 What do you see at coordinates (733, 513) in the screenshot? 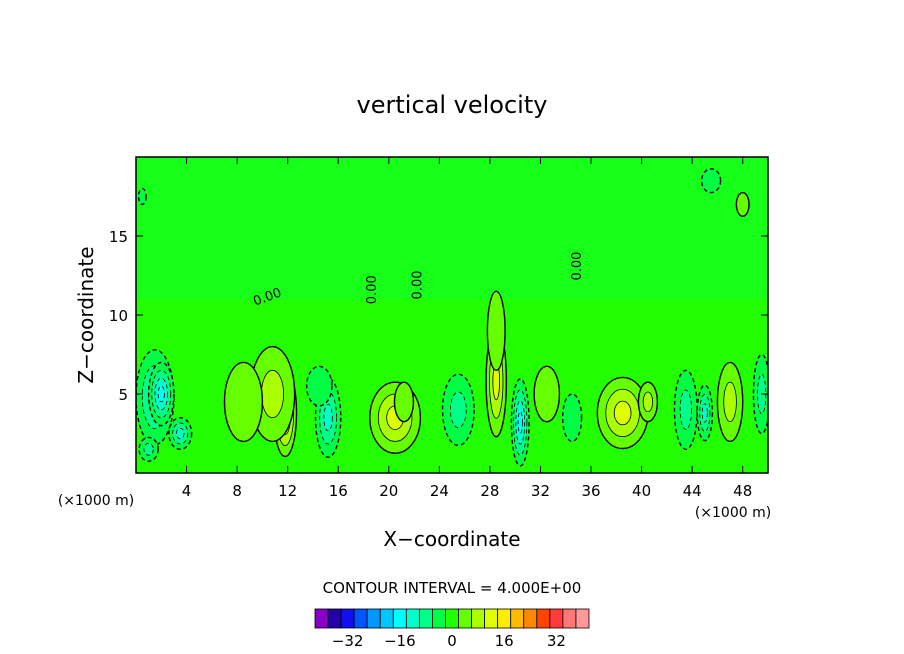
I see `x-units-right: (×1000 m)` at bounding box center [733, 513].